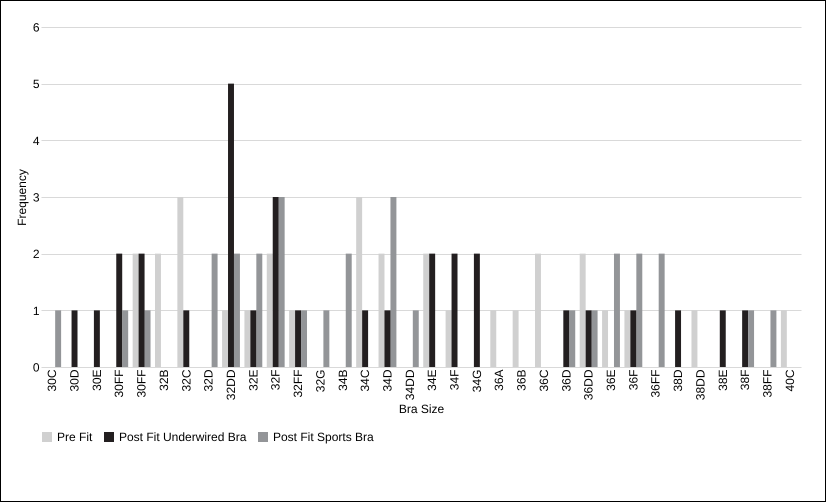 The height and width of the screenshot is (504, 828). Describe the element at coordinates (723, 380) in the screenshot. I see `x-tick-label: 38E` at that location.